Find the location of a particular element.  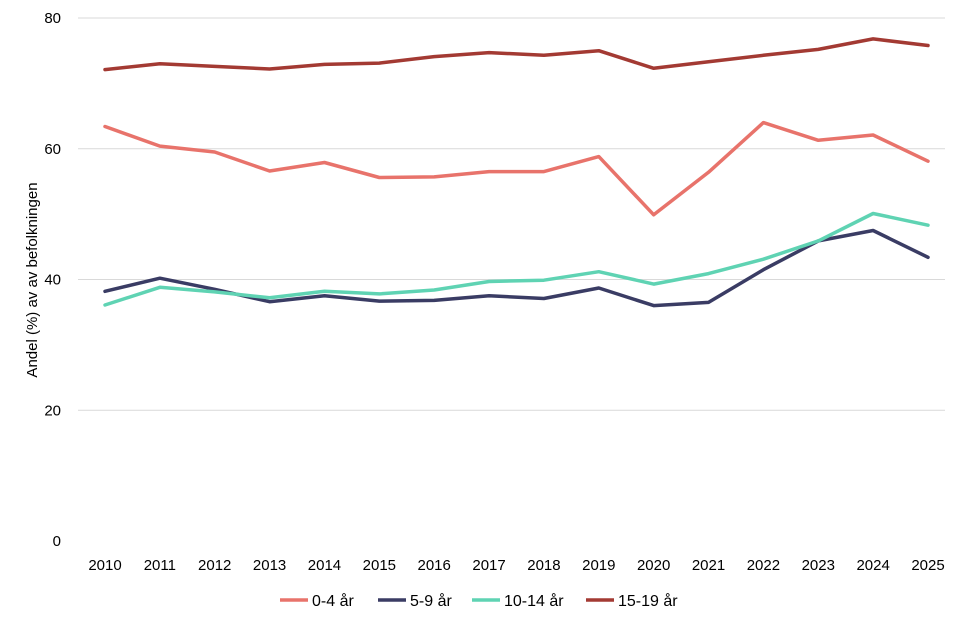

x-tick-label: 2012 is located at coordinates (214, 565).